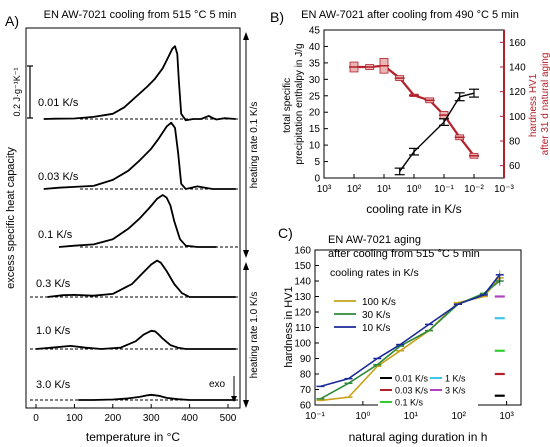 The width and height of the screenshot is (550, 447). I want to click on y-tick-label: 120, so click(302, 313).